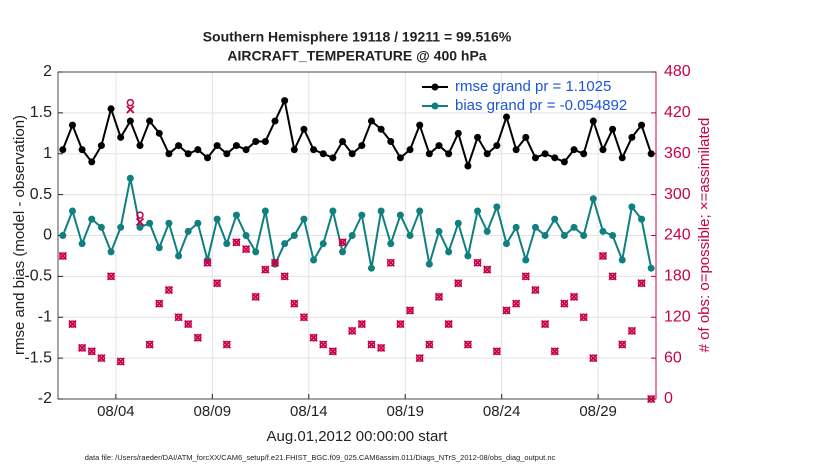 The image size is (830, 470). Describe the element at coordinates (41, 112) in the screenshot. I see `y-tick-label: 1.5` at that location.